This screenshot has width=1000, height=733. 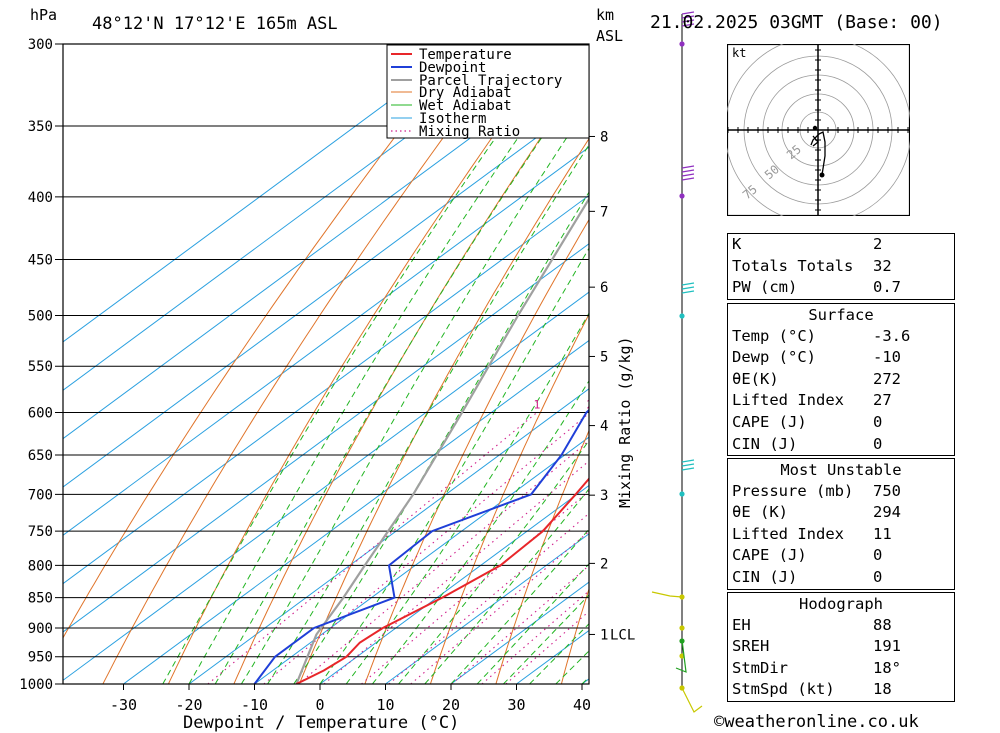 I want to click on km-tick-label: 3, so click(x=604, y=496).